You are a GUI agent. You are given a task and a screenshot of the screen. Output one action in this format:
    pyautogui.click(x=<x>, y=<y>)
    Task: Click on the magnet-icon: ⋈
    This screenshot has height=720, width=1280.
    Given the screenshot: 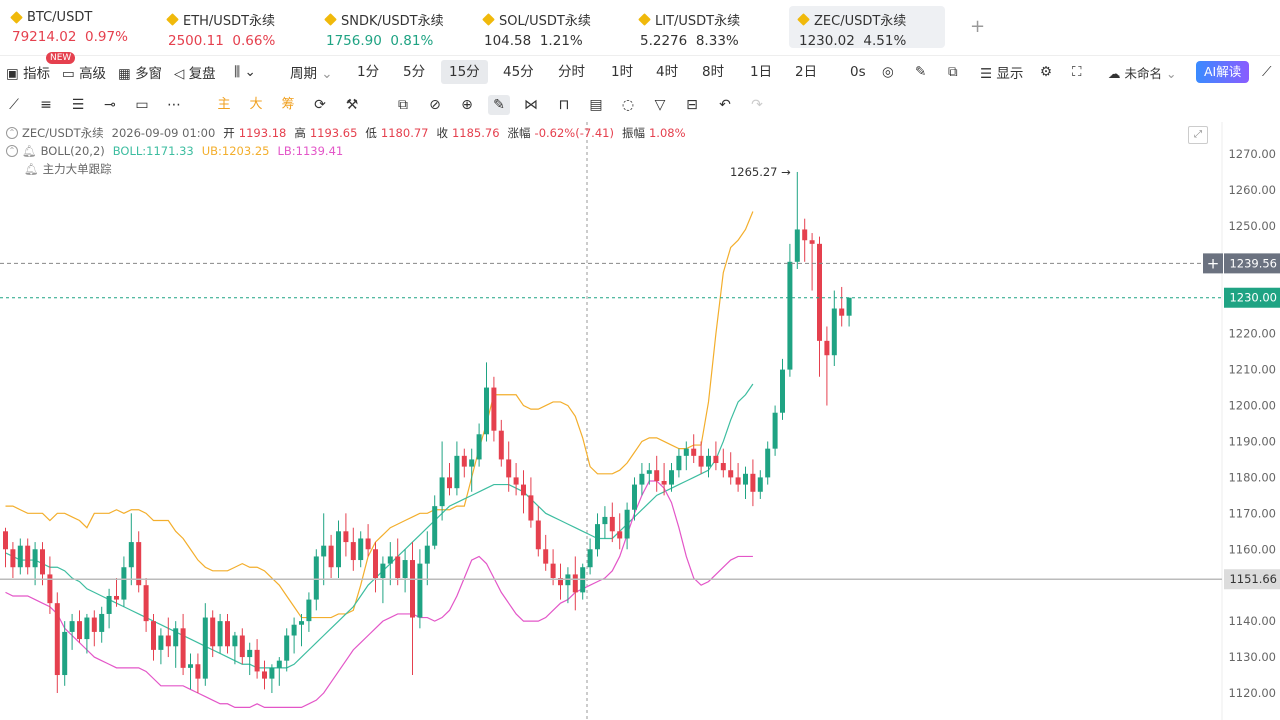 What is the action you would take?
    pyautogui.click(x=531, y=105)
    